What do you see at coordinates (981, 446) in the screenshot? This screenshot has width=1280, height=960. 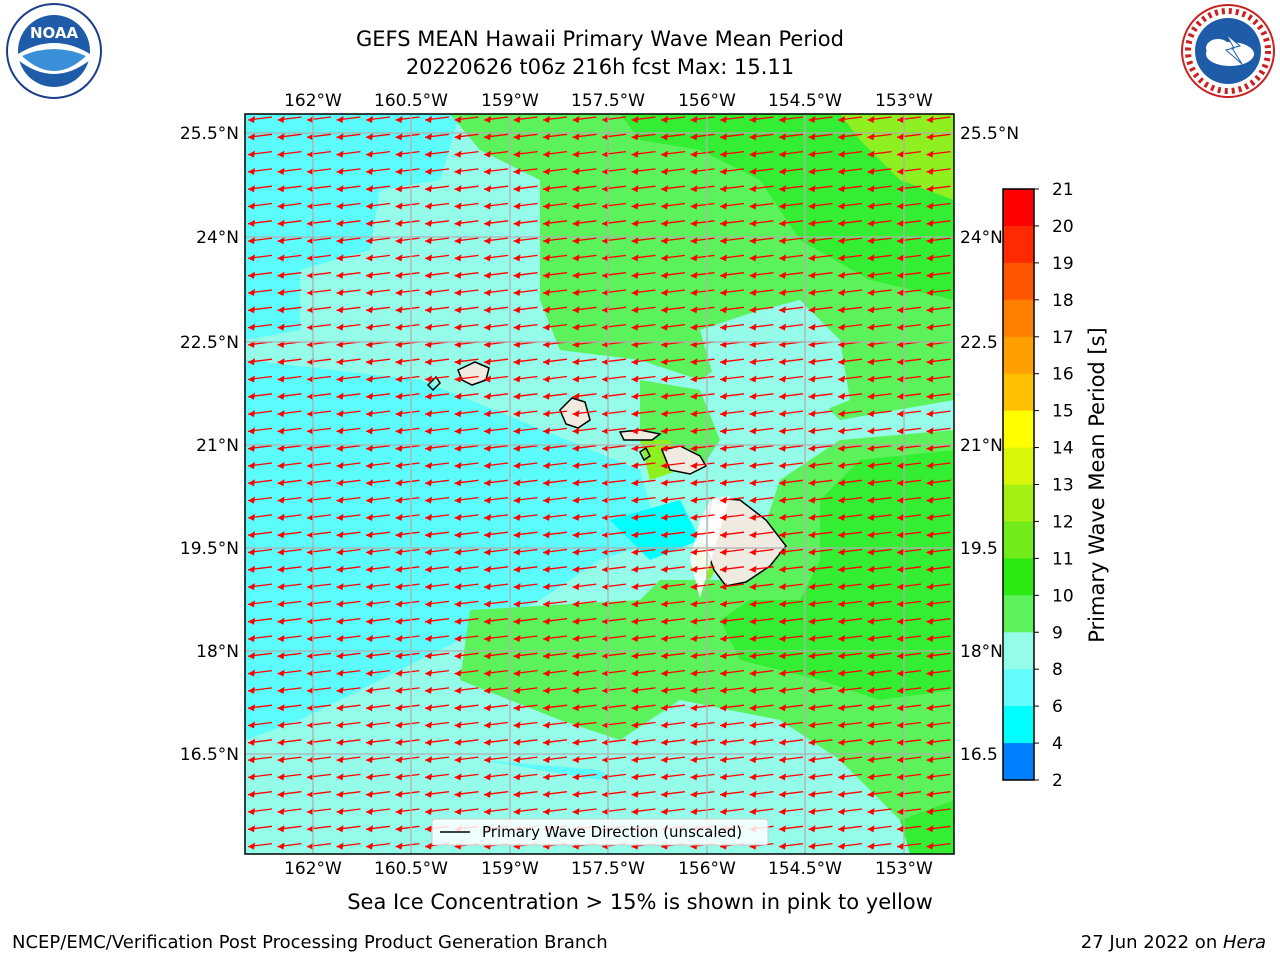 I see `right-lat-label: 21°N` at bounding box center [981, 446].